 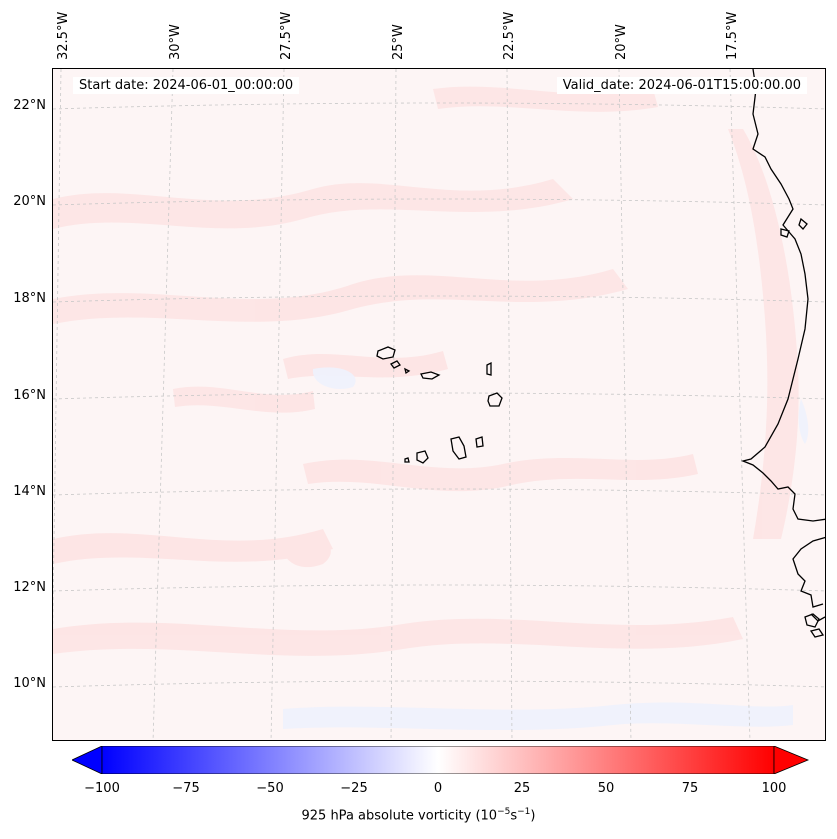 What do you see at coordinates (29, 105) in the screenshot?
I see `lat-label-22n: 22°N` at bounding box center [29, 105].